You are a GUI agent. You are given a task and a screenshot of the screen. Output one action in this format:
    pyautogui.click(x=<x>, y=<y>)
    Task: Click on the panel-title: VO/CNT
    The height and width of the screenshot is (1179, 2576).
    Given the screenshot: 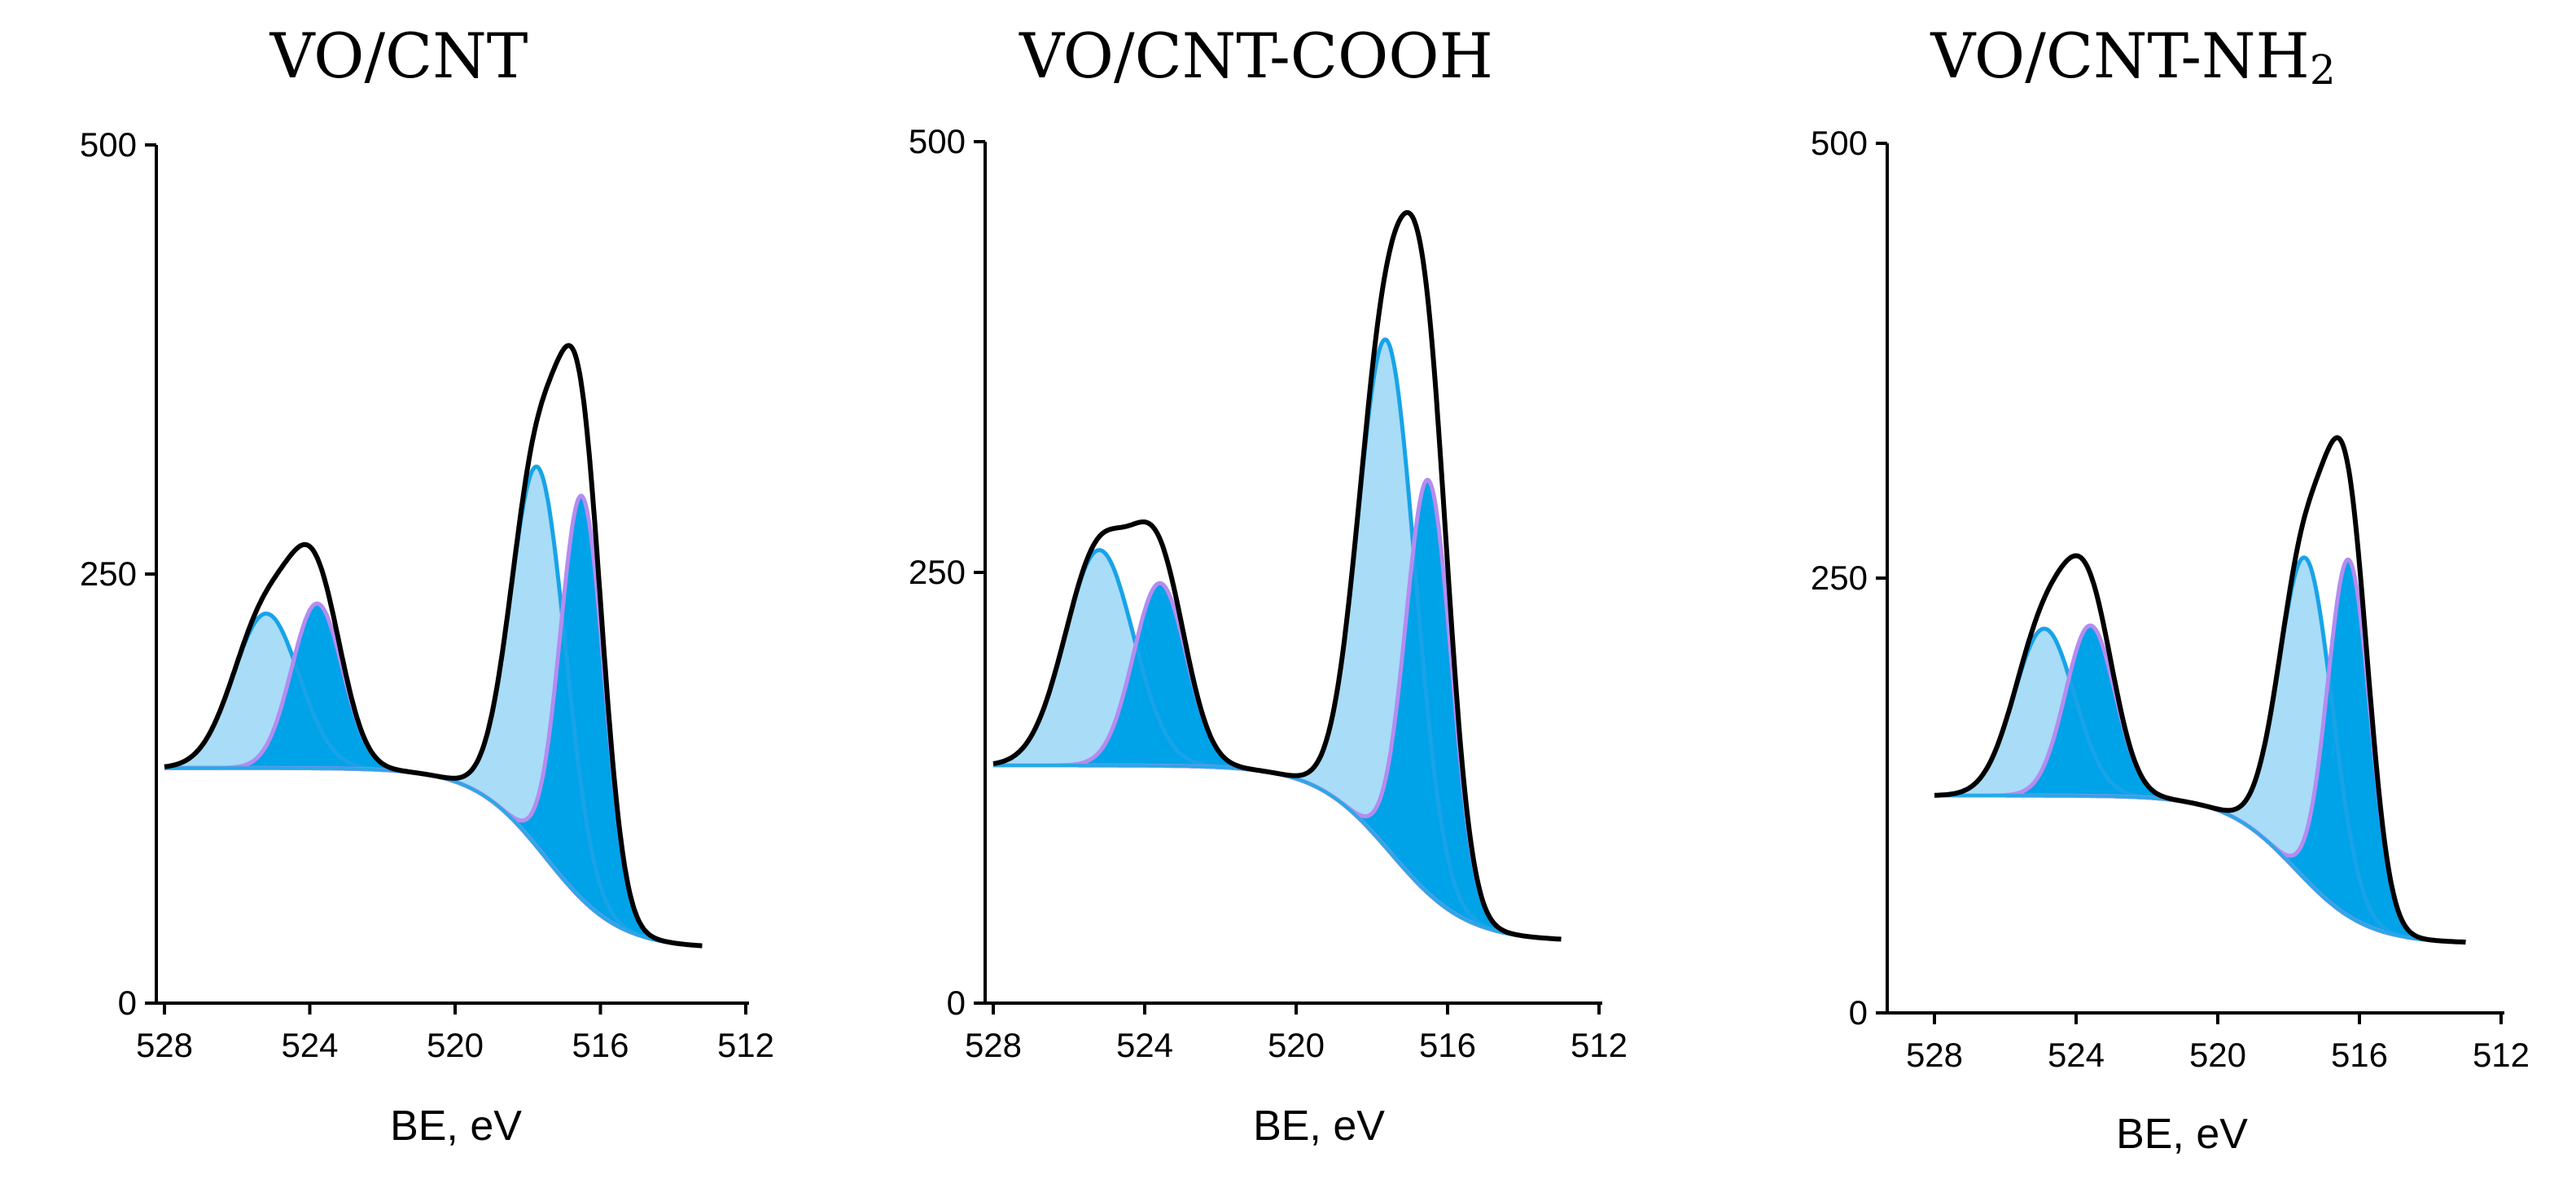 What is the action you would take?
    pyautogui.click(x=398, y=56)
    